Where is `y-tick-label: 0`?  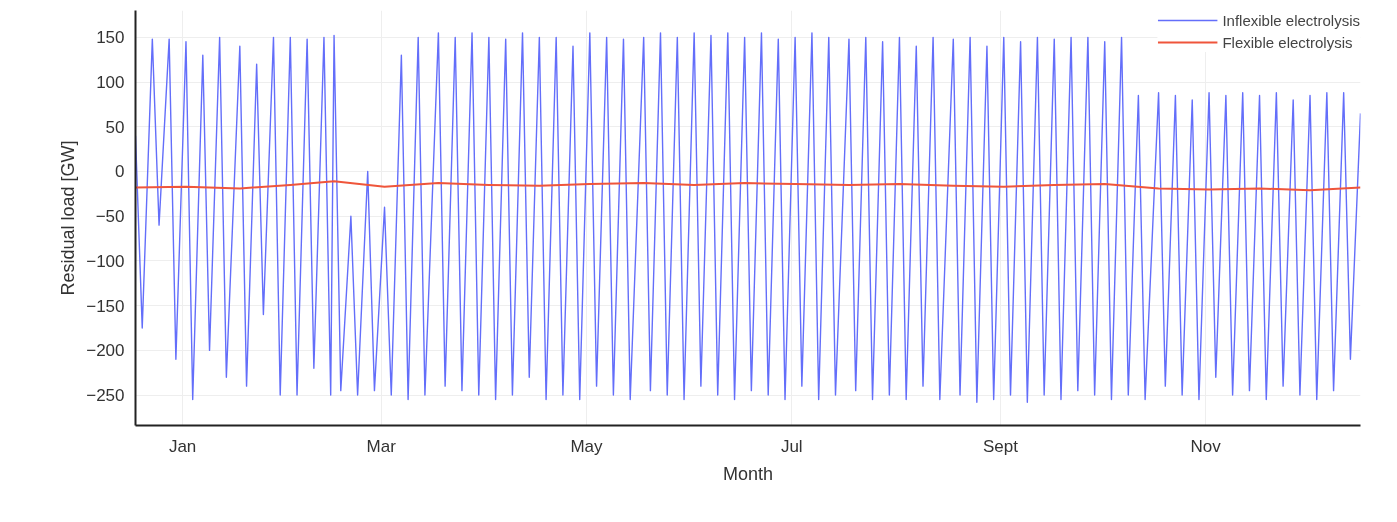 y-tick-label: 0 is located at coordinates (120, 172).